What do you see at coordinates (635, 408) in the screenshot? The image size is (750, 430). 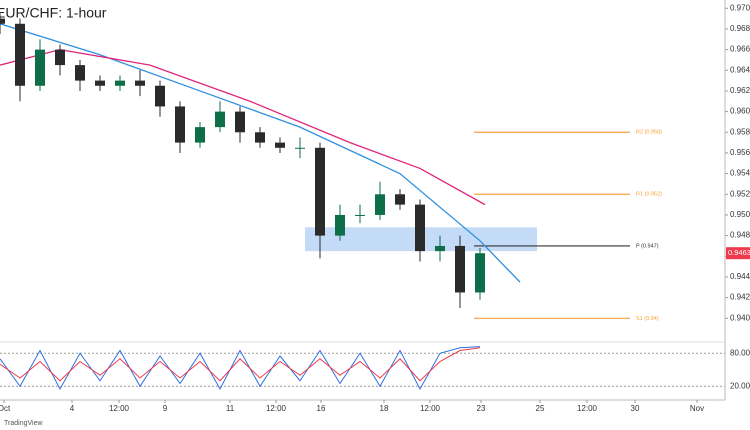 I see `x-tick-label: 30` at bounding box center [635, 408].